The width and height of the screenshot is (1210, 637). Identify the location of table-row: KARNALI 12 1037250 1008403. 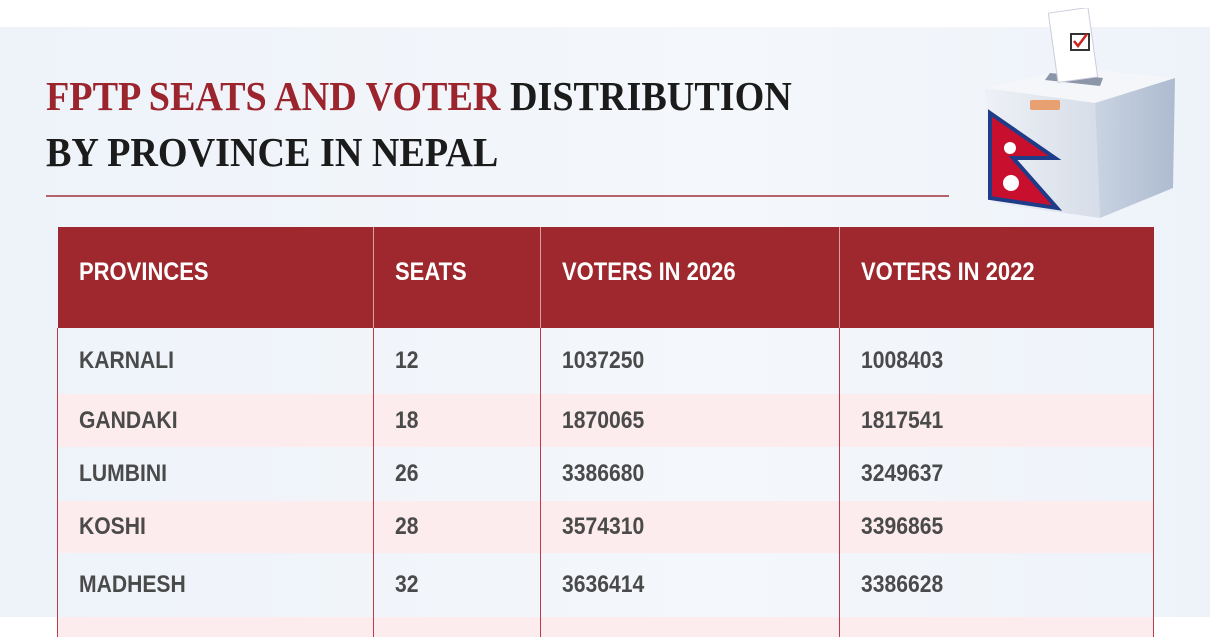
(605, 361).